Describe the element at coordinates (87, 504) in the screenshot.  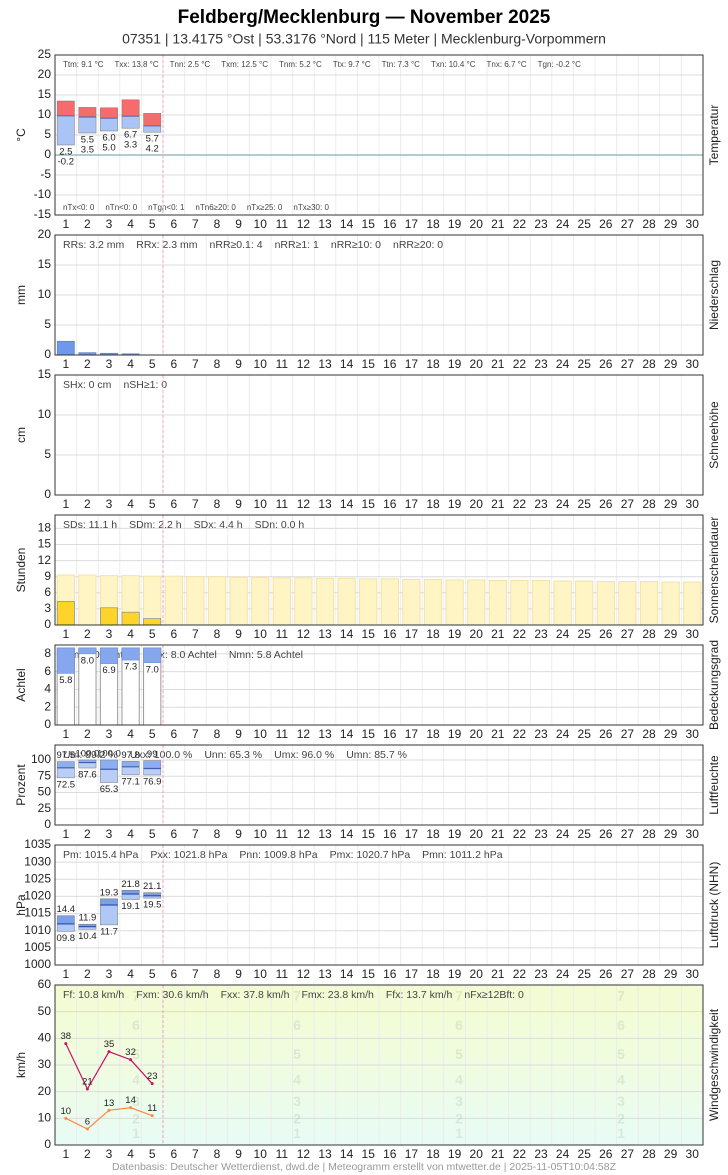
I see `x-tick-label: 2` at that location.